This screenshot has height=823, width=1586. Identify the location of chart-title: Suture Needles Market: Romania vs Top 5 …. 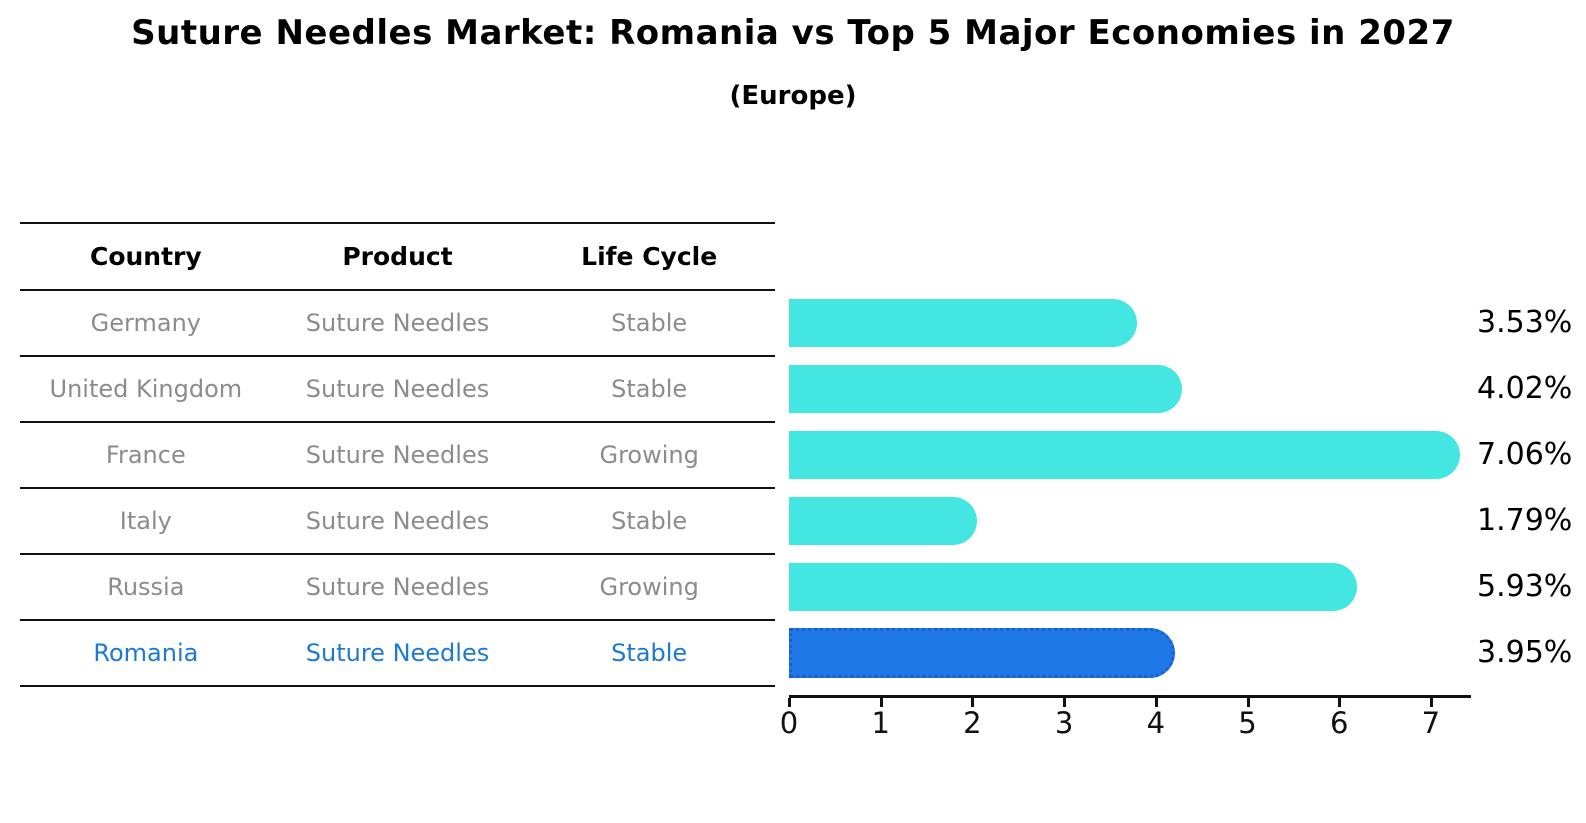
(793, 33).